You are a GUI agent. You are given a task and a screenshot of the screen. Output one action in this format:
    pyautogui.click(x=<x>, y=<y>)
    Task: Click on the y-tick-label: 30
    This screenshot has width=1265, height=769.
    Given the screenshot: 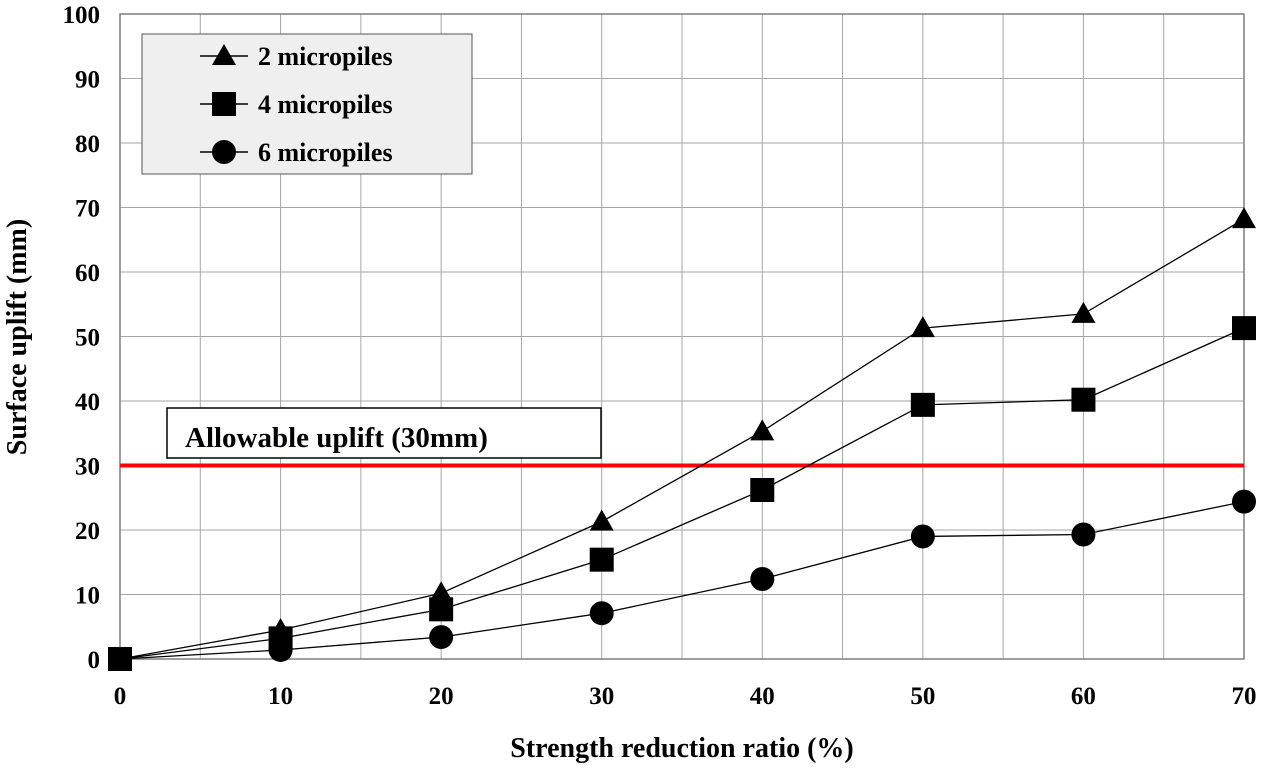 What is the action you would take?
    pyautogui.click(x=87, y=467)
    